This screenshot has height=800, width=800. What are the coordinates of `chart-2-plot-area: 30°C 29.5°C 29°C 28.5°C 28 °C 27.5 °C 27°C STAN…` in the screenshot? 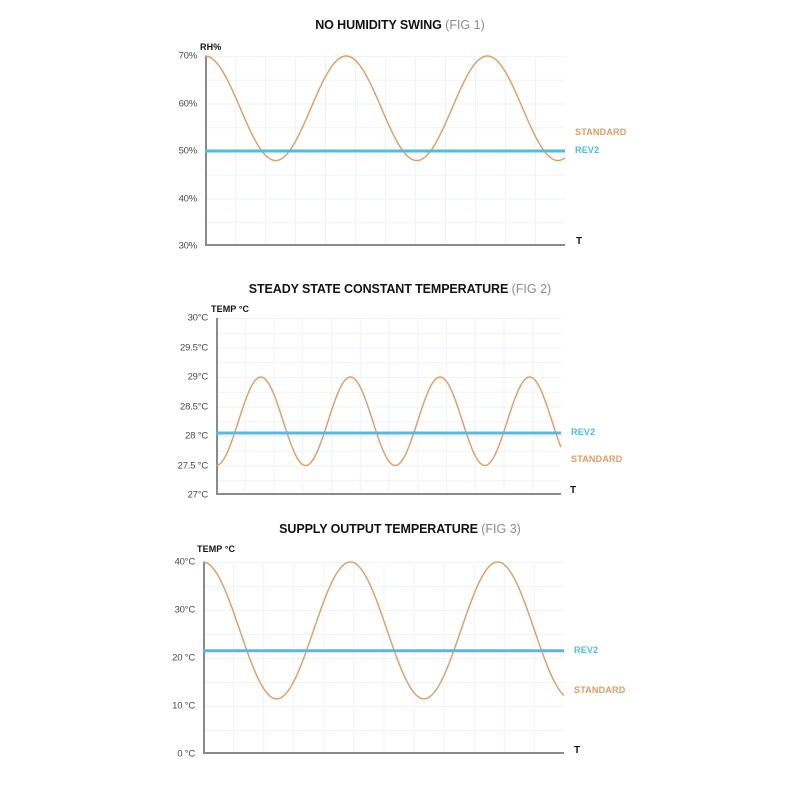 It's located at (400, 407).